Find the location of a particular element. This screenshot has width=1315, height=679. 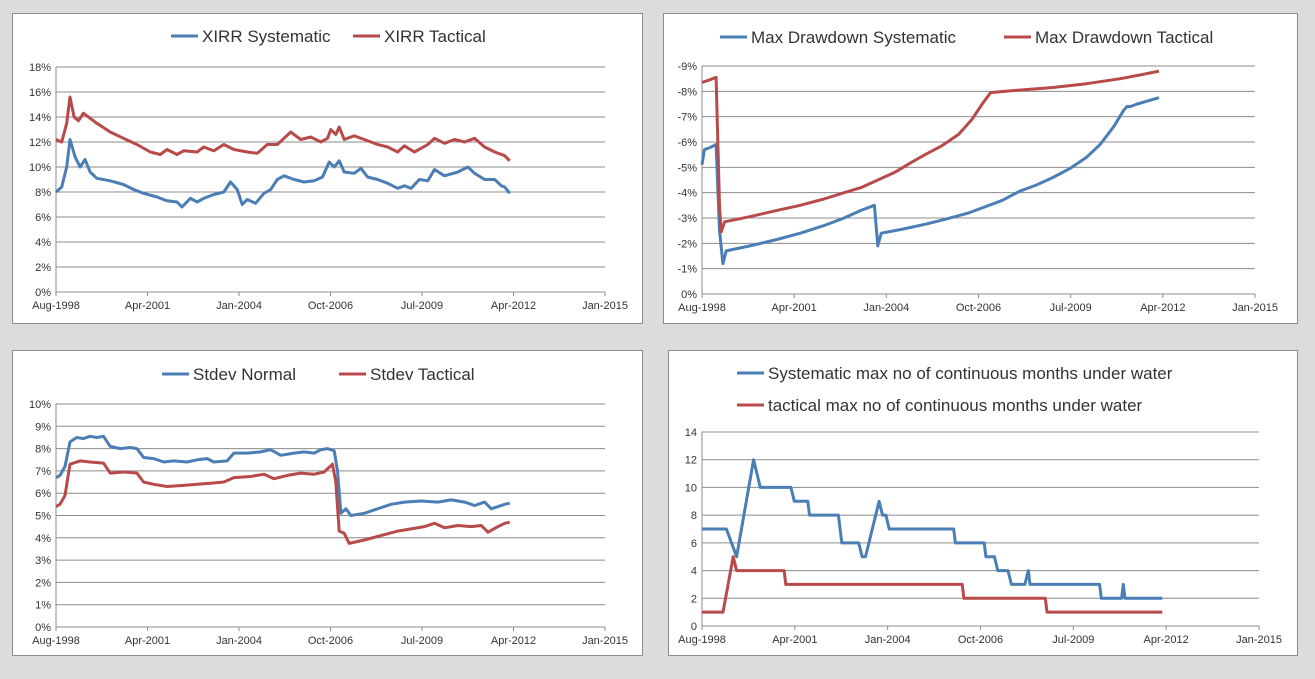

y-tick-label: -3% is located at coordinates (687, 219).